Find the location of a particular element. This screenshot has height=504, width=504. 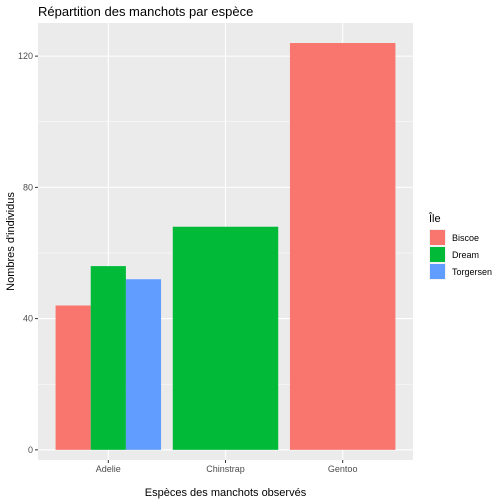

bar-adelie-dream is located at coordinates (108, 358).